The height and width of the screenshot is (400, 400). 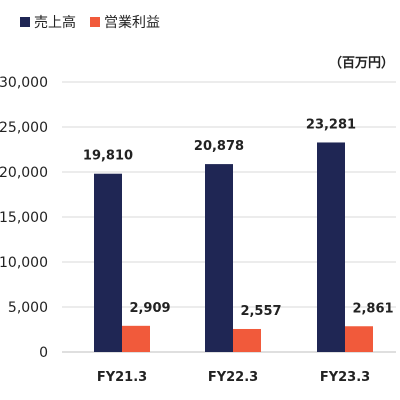 I want to click on y-tick-label: 30,000, so click(x=24, y=83).